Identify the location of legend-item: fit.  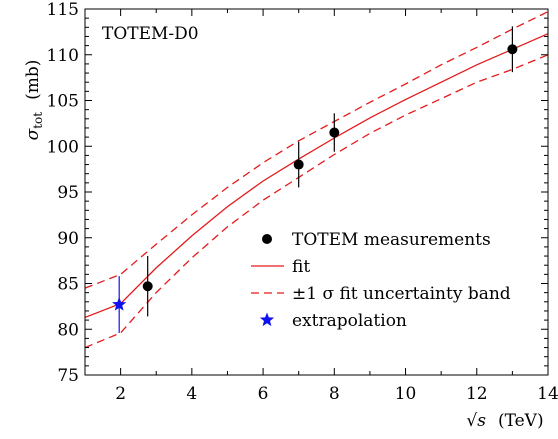
(280, 267).